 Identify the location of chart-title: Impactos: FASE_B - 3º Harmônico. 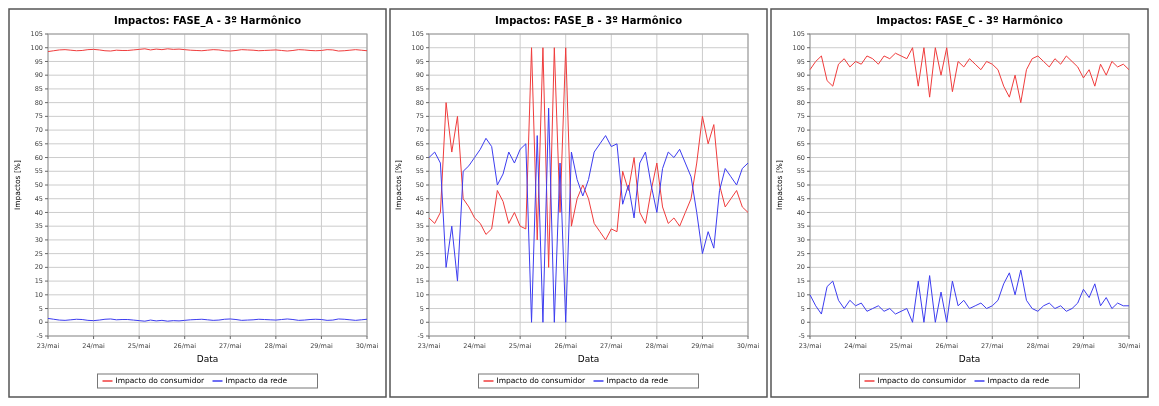
(588, 21).